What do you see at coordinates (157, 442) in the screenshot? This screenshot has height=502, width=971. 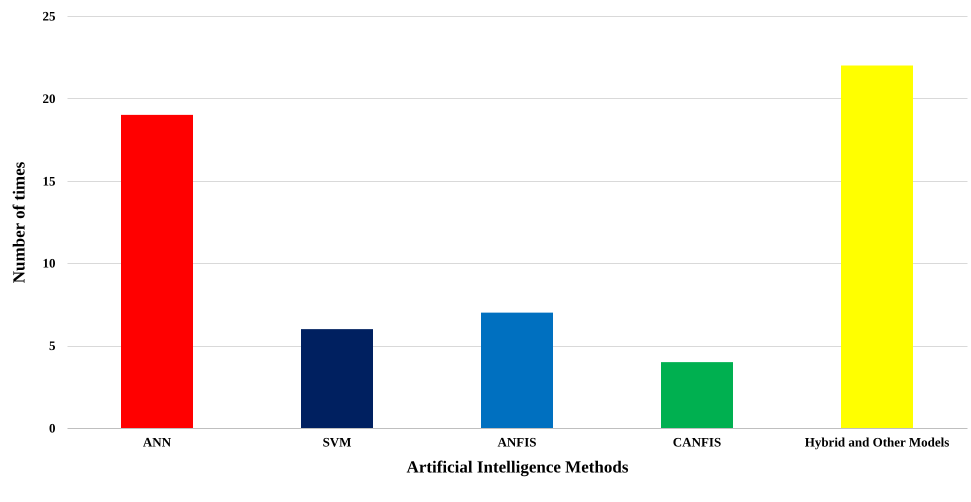 I see `x-tick-label: ANN` at bounding box center [157, 442].